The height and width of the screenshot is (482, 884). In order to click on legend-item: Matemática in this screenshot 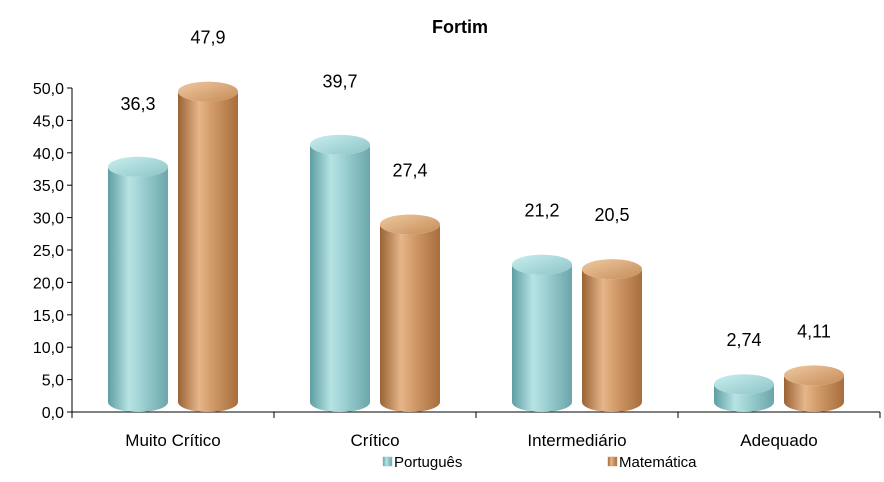, I will do `click(652, 462)`.